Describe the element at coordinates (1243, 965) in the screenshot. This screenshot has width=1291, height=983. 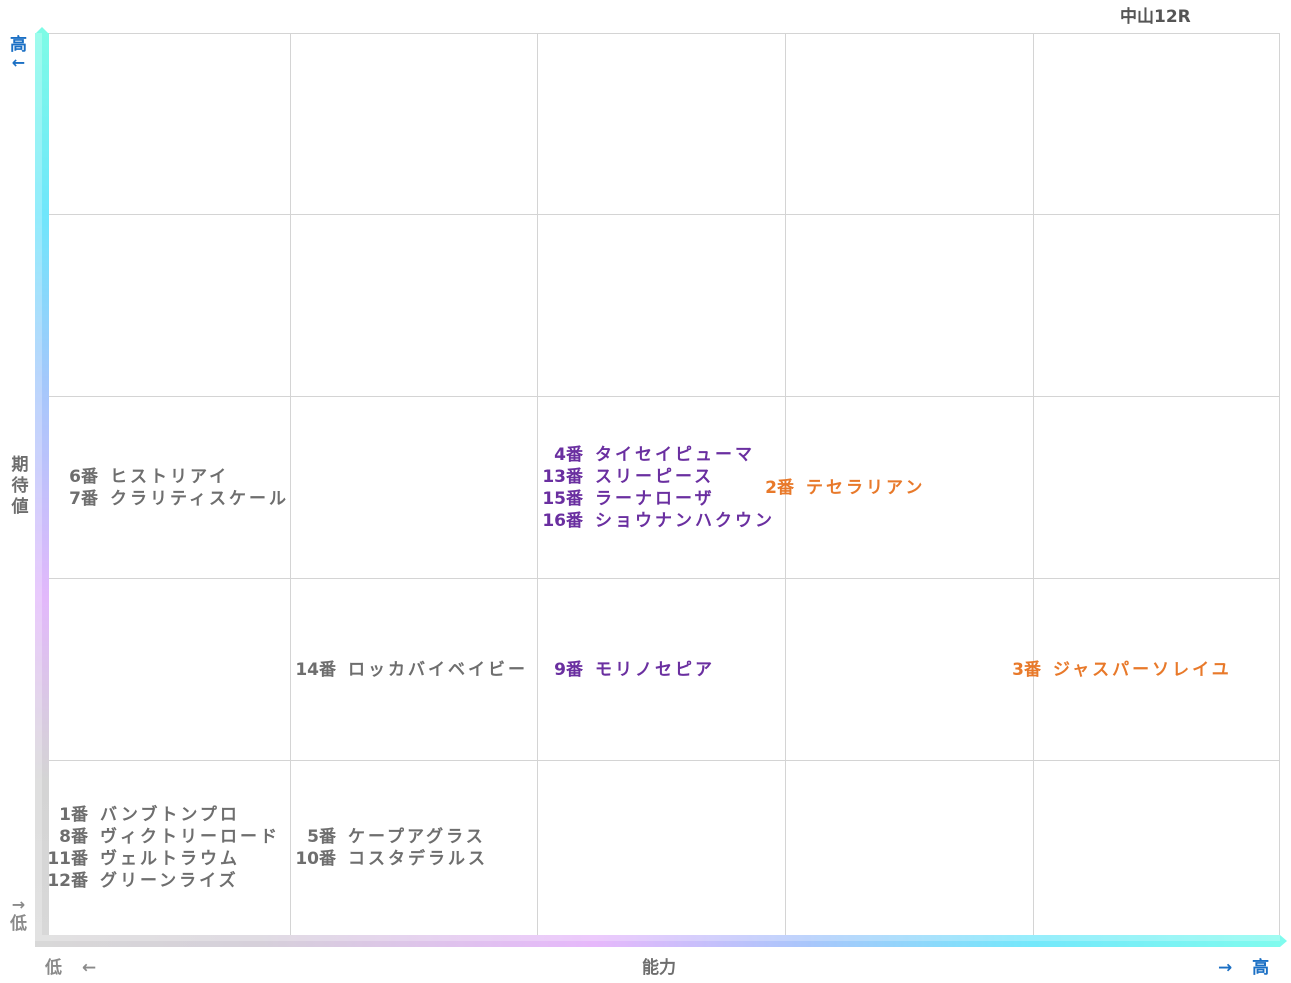
I see `x-axis-high-label: → 高` at that location.